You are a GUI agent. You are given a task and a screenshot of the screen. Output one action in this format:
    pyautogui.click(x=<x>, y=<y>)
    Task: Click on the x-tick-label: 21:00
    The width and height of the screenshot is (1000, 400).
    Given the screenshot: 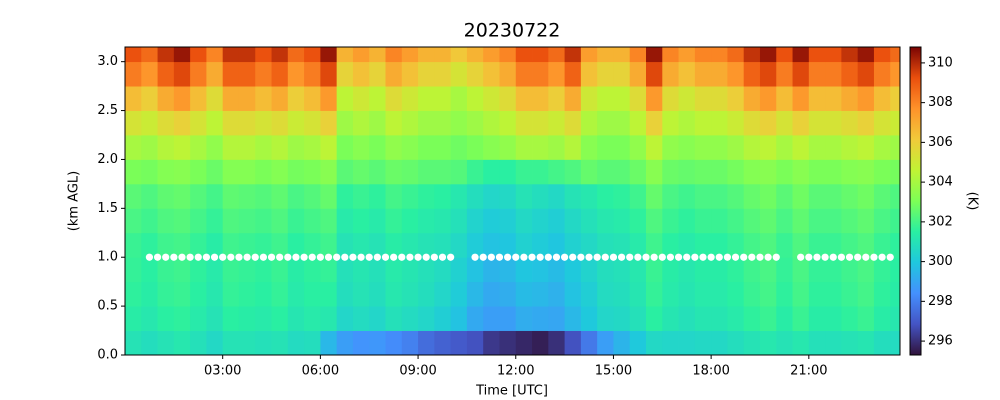 What is the action you would take?
    pyautogui.click(x=808, y=371)
    